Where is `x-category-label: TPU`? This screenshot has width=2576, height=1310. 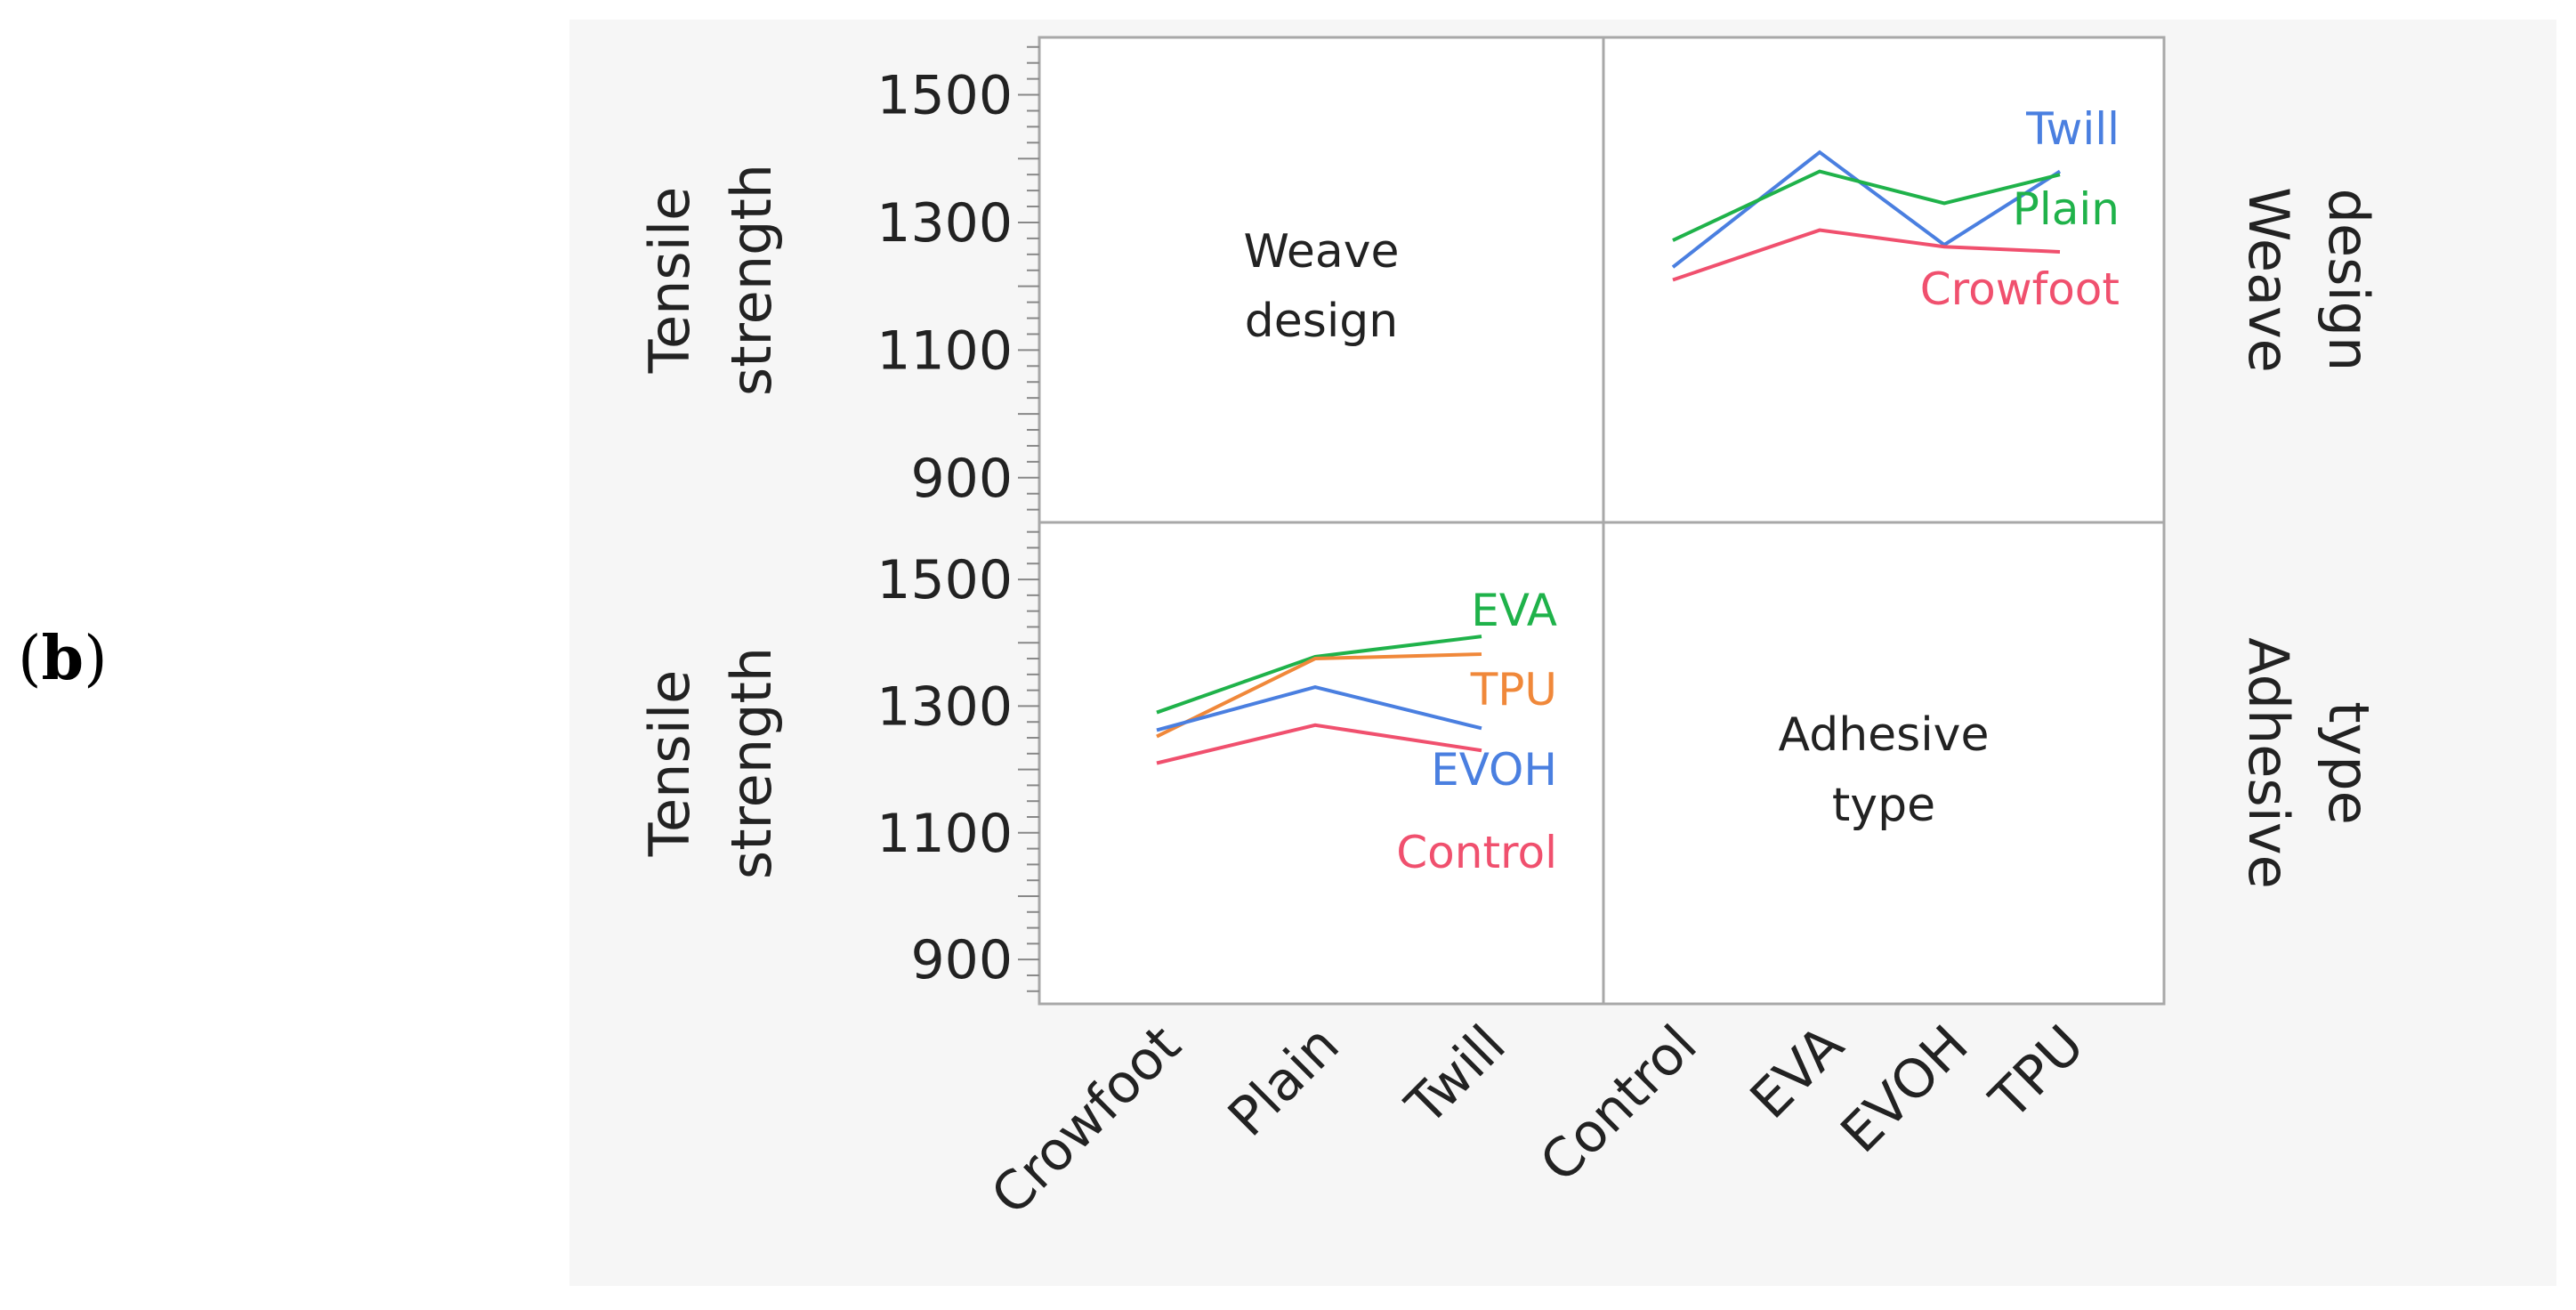 x-category-label: TPU is located at coordinates (2037, 1073).